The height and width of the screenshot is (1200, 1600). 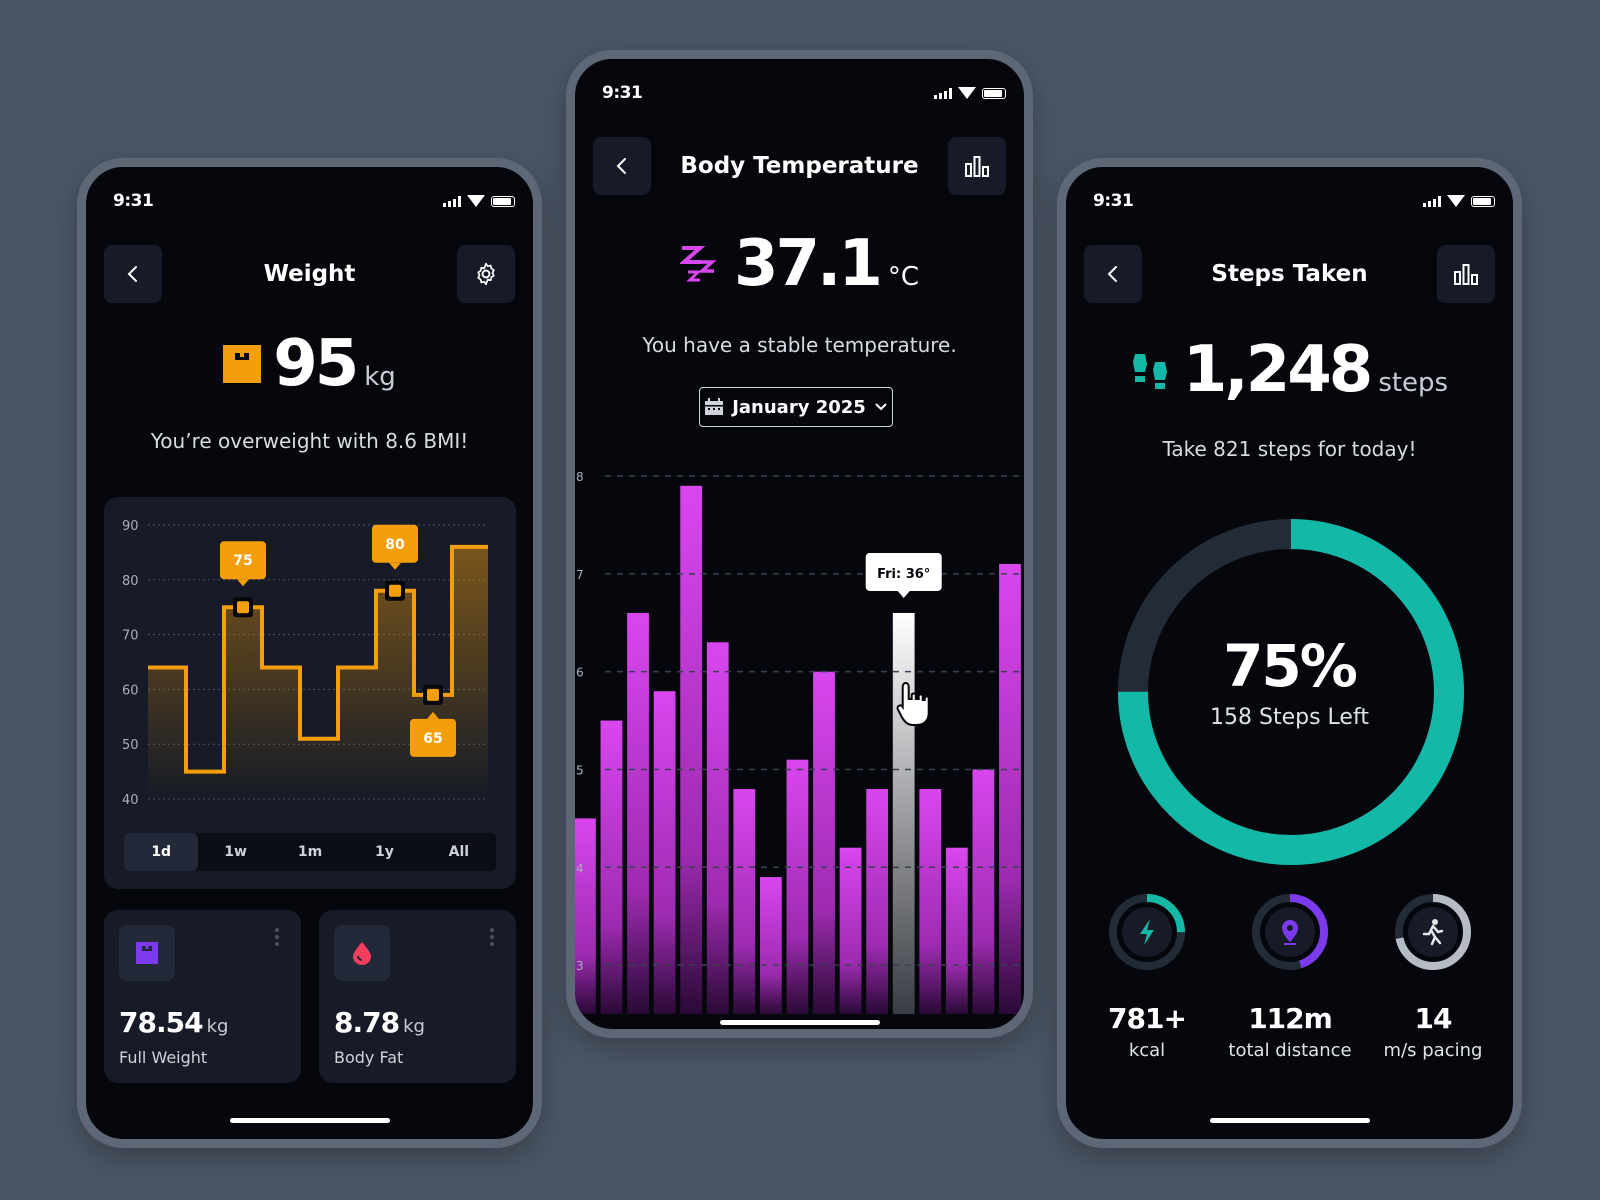 What do you see at coordinates (580, 575) in the screenshot?
I see `y-tick-label: 7` at bounding box center [580, 575].